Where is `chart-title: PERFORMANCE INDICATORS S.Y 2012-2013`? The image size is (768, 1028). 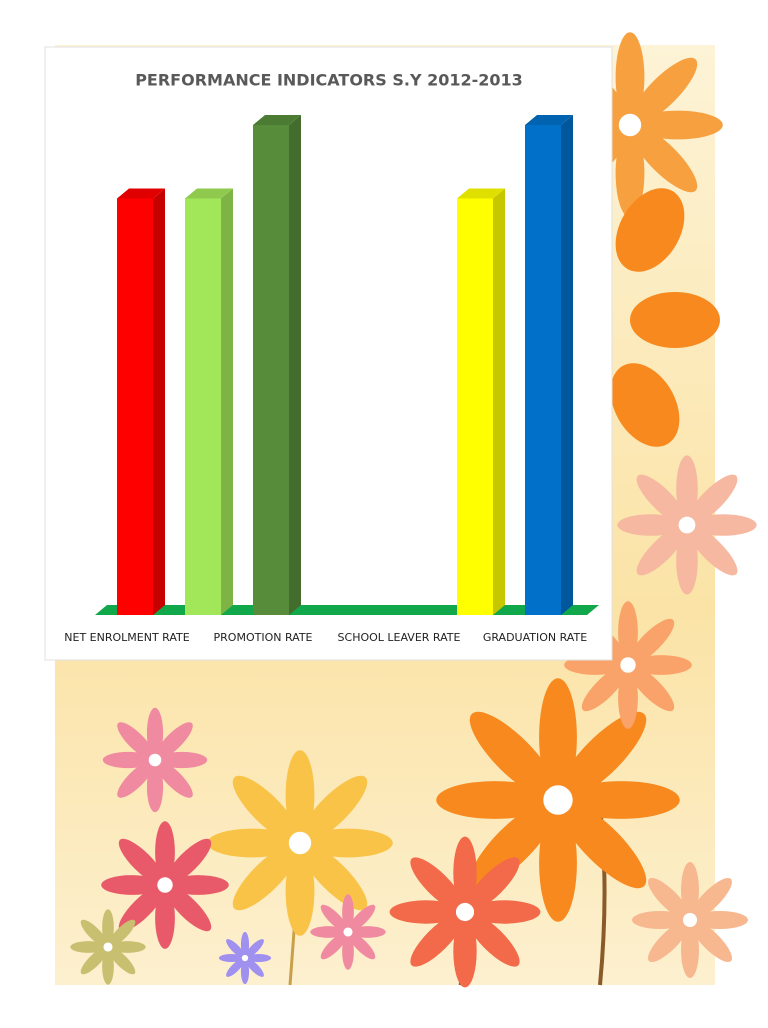 chart-title: PERFORMANCE INDICATORS S.Y 2012-2013 is located at coordinates (329, 80).